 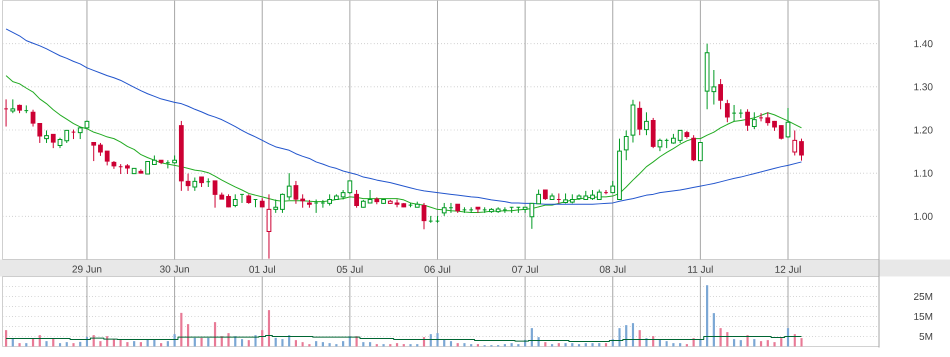 What do you see at coordinates (788, 269) in the screenshot?
I see `x-tick-label: 12 Jul` at bounding box center [788, 269].